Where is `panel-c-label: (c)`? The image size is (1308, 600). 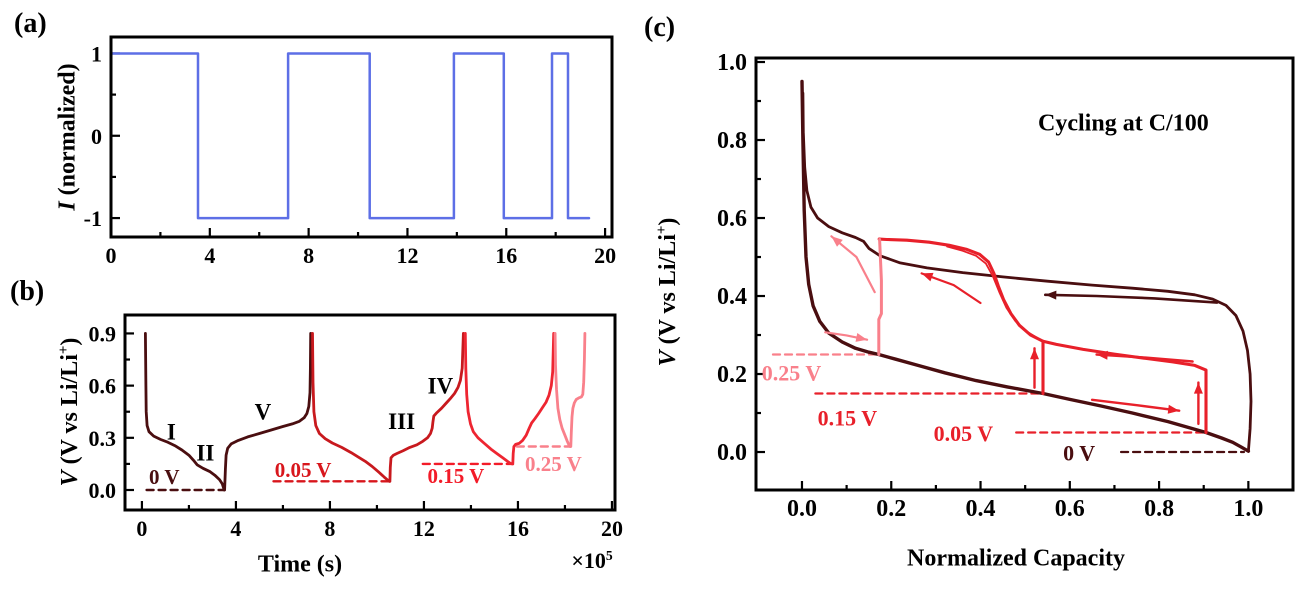 panel-c-label: (c) is located at coordinates (660, 27).